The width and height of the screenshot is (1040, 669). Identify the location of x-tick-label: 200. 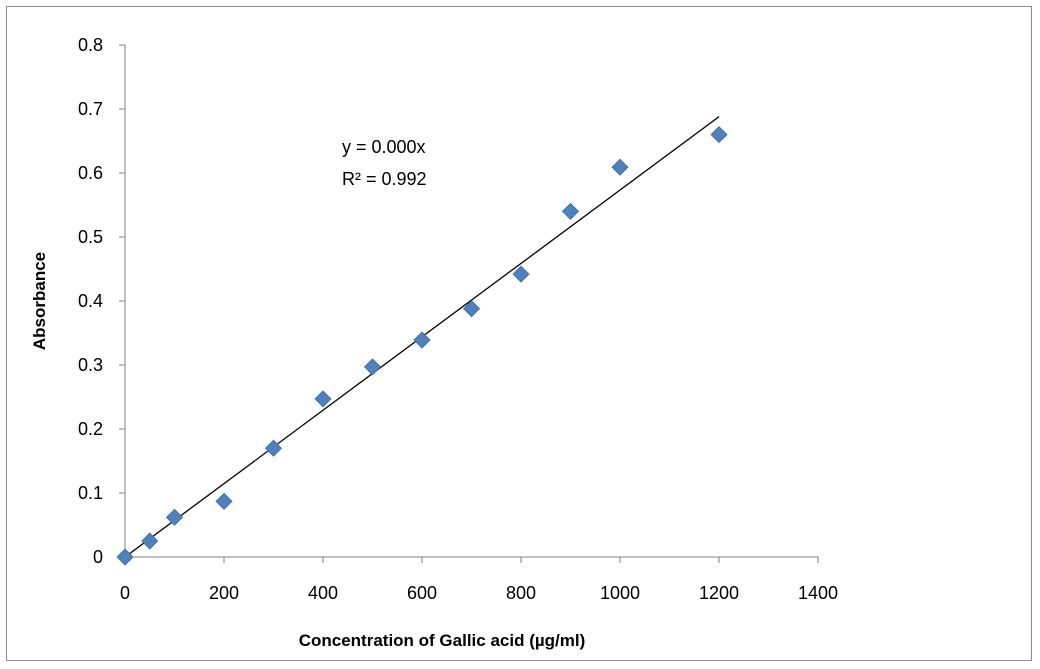
(224, 593).